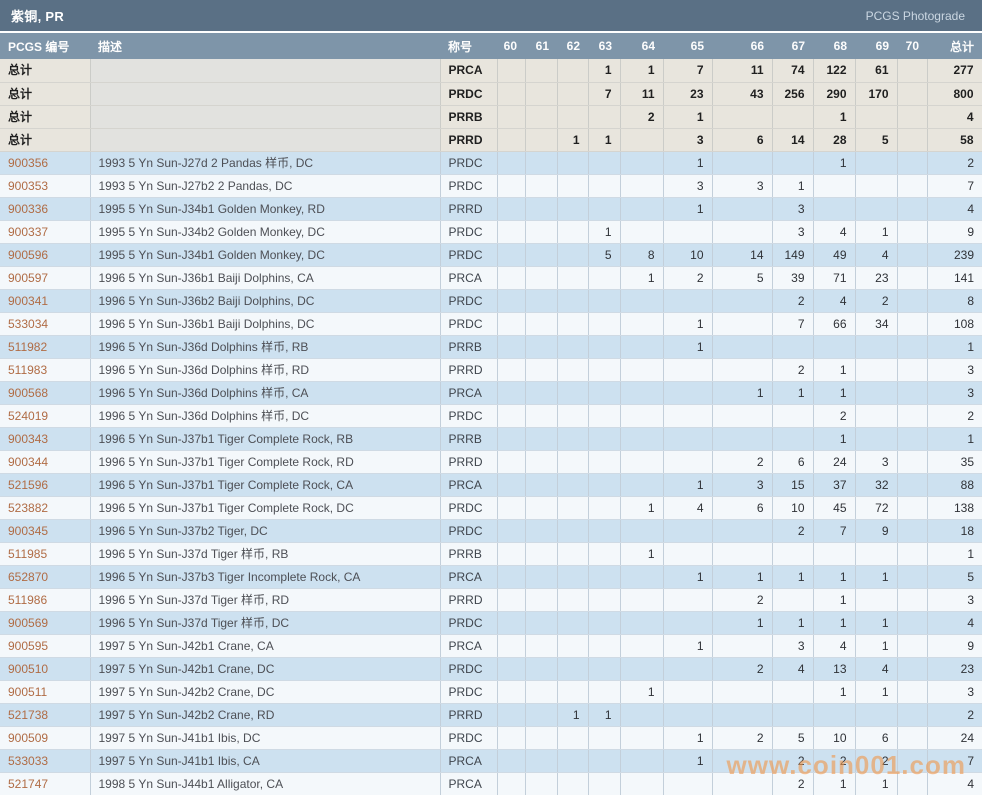  What do you see at coordinates (45, 324) in the screenshot?
I see `pcgs-number-link: 533034` at bounding box center [45, 324].